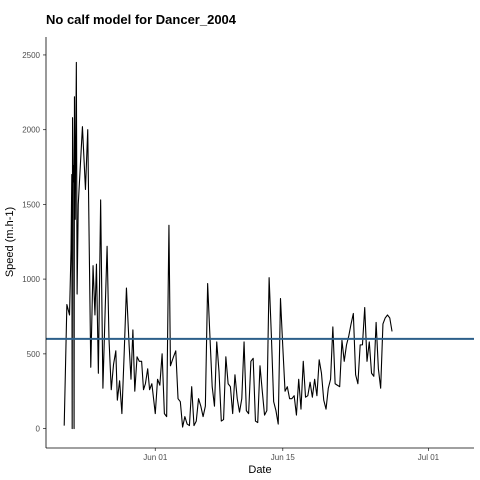 The image size is (480, 480). I want to click on x-tick-label: Jun 01, so click(155, 457).